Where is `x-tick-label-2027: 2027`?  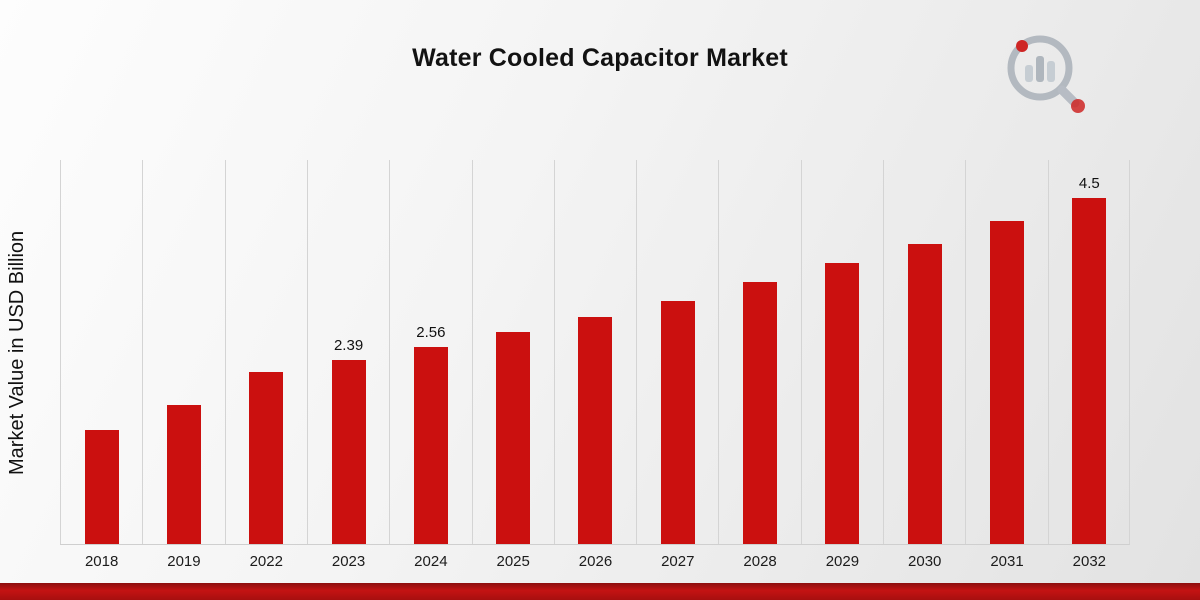 x-tick-label-2027: 2027 is located at coordinates (678, 561).